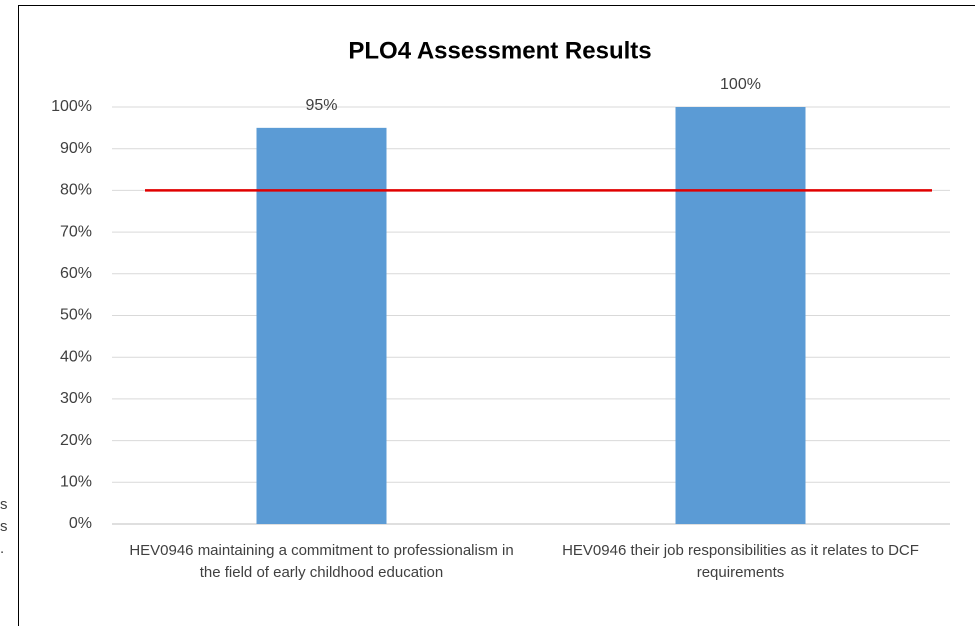 Image resolution: width=975 pixels, height=626 pixels. What do you see at coordinates (76, 148) in the screenshot?
I see `y-tick-label: 90%` at bounding box center [76, 148].